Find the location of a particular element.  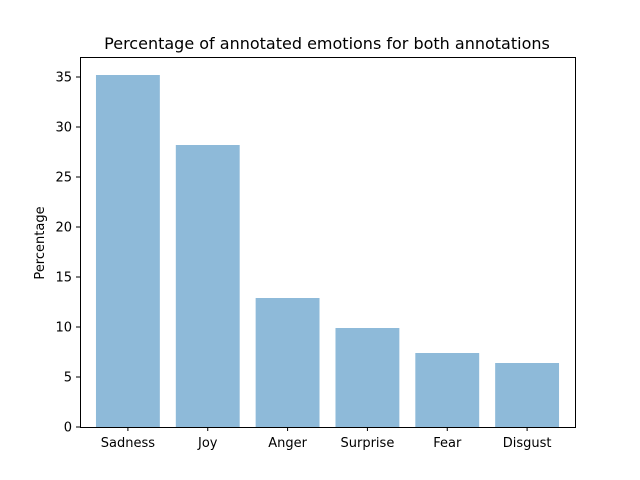

x-tick-label: Anger is located at coordinates (287, 443).